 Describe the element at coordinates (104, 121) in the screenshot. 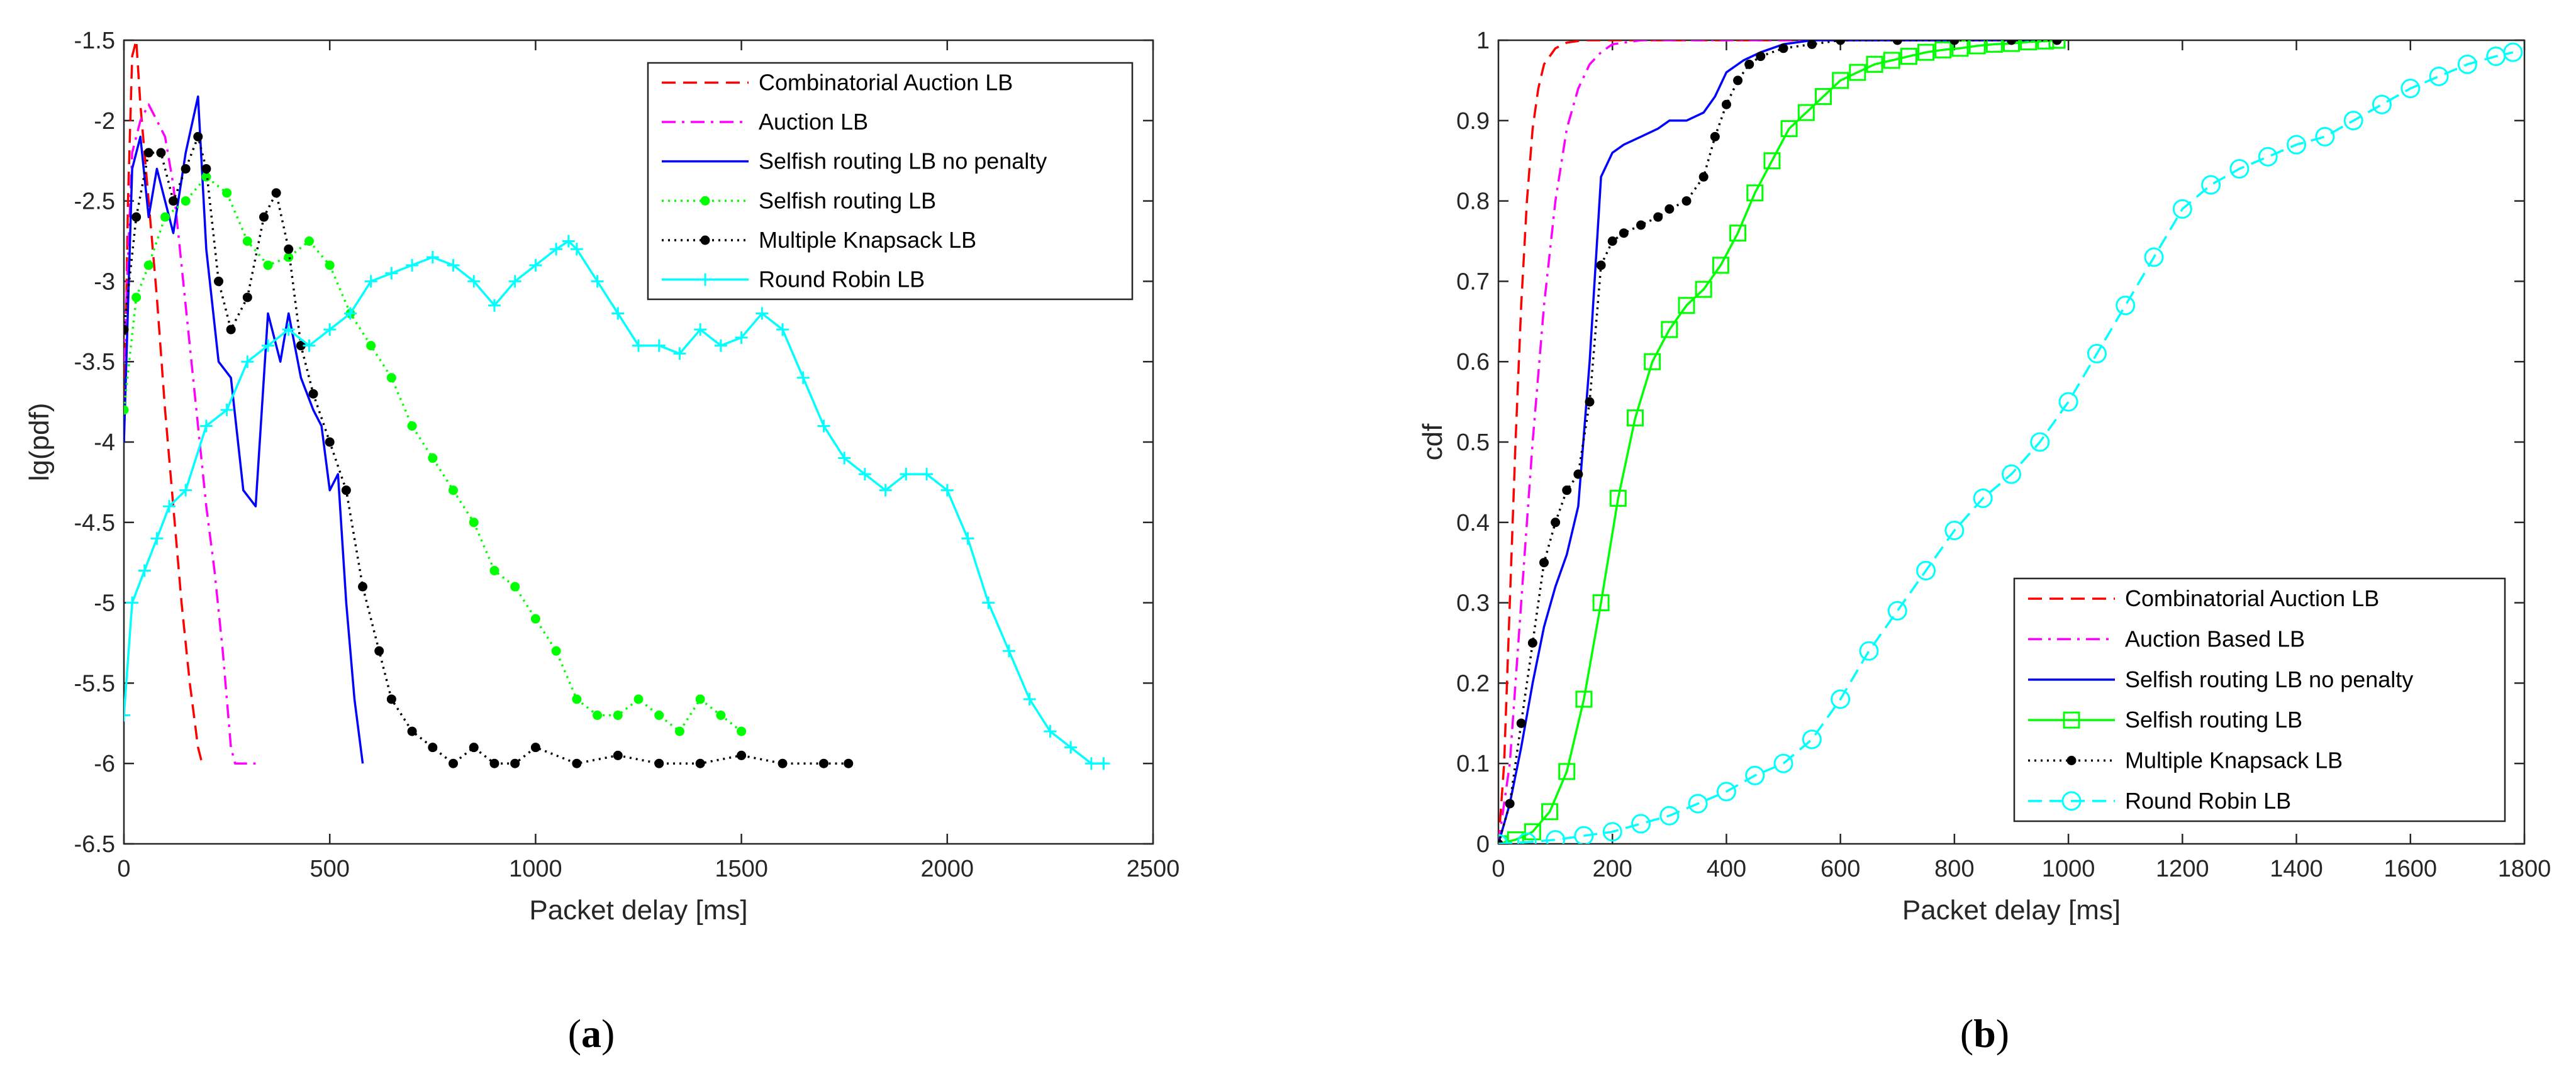

I see `panel-a-ytick-label: -2` at that location.